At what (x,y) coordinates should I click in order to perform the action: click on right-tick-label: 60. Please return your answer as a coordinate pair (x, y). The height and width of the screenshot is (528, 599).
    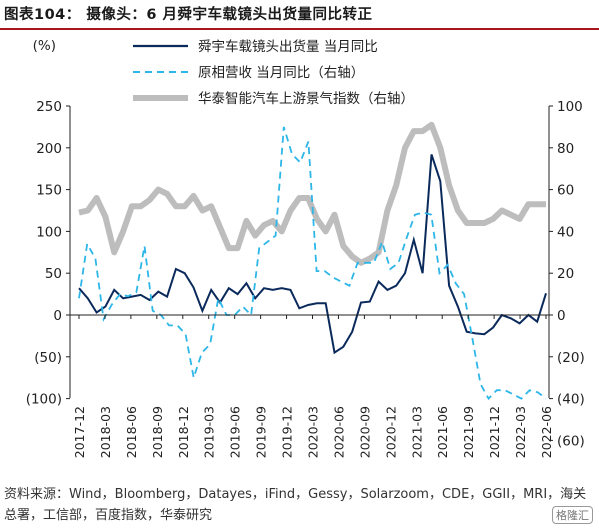
    Looking at the image, I should click on (565, 191).